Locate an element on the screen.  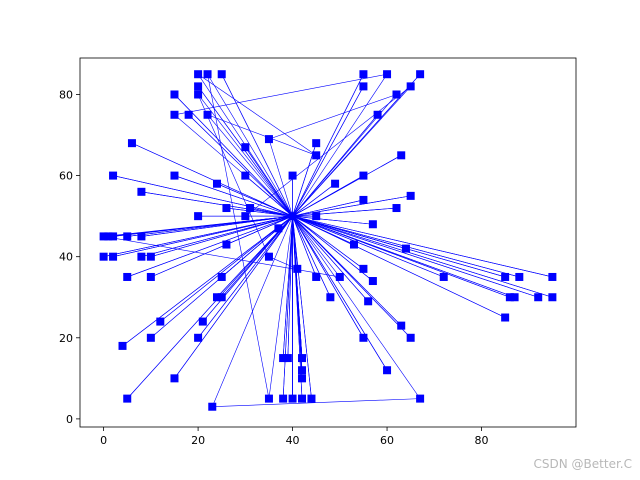
y-tick-label: 60 is located at coordinates (66, 176).